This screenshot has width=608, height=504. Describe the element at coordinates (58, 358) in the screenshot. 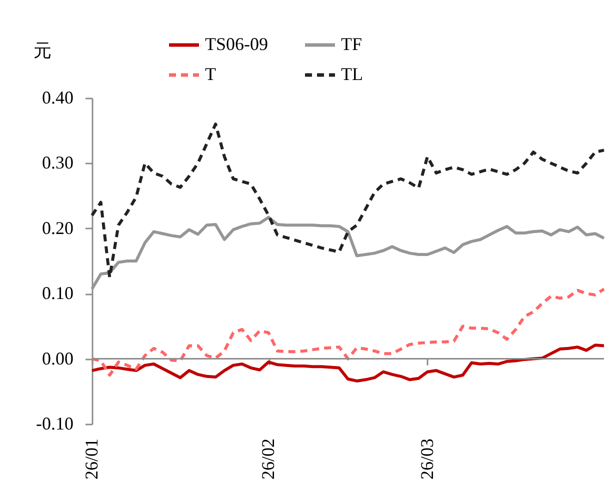

I see `y-tick-label: 0.00` at that location.